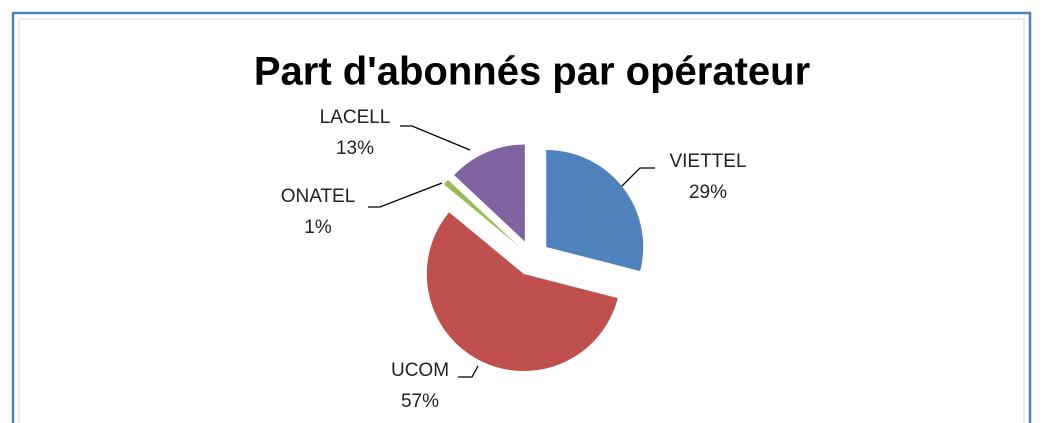  I want to click on category-label: ONATEL, so click(318, 196).